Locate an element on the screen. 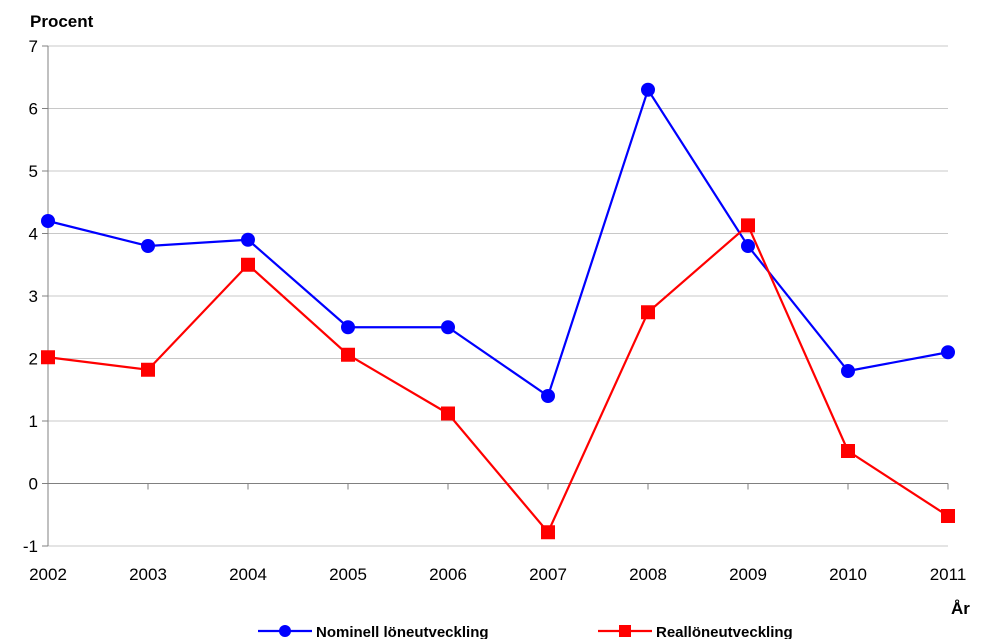  x-tick-label: 2002 is located at coordinates (48, 574).